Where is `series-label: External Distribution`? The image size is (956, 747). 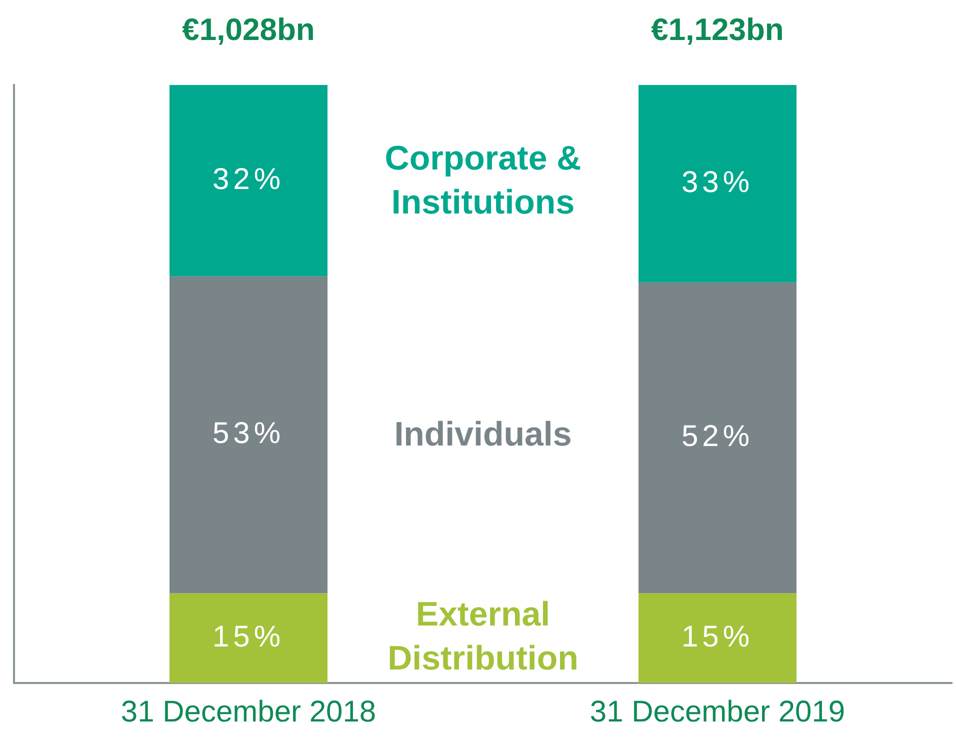 series-label: External Distribution is located at coordinates (483, 637).